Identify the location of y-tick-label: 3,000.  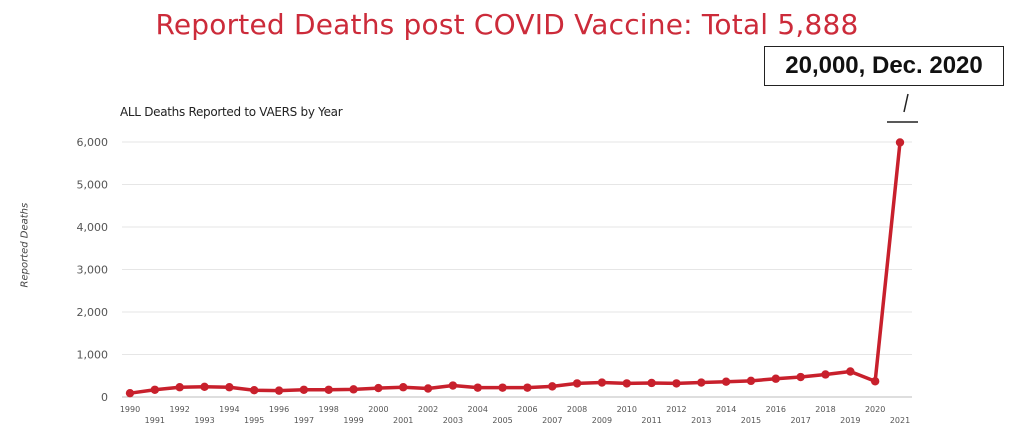
(93, 270).